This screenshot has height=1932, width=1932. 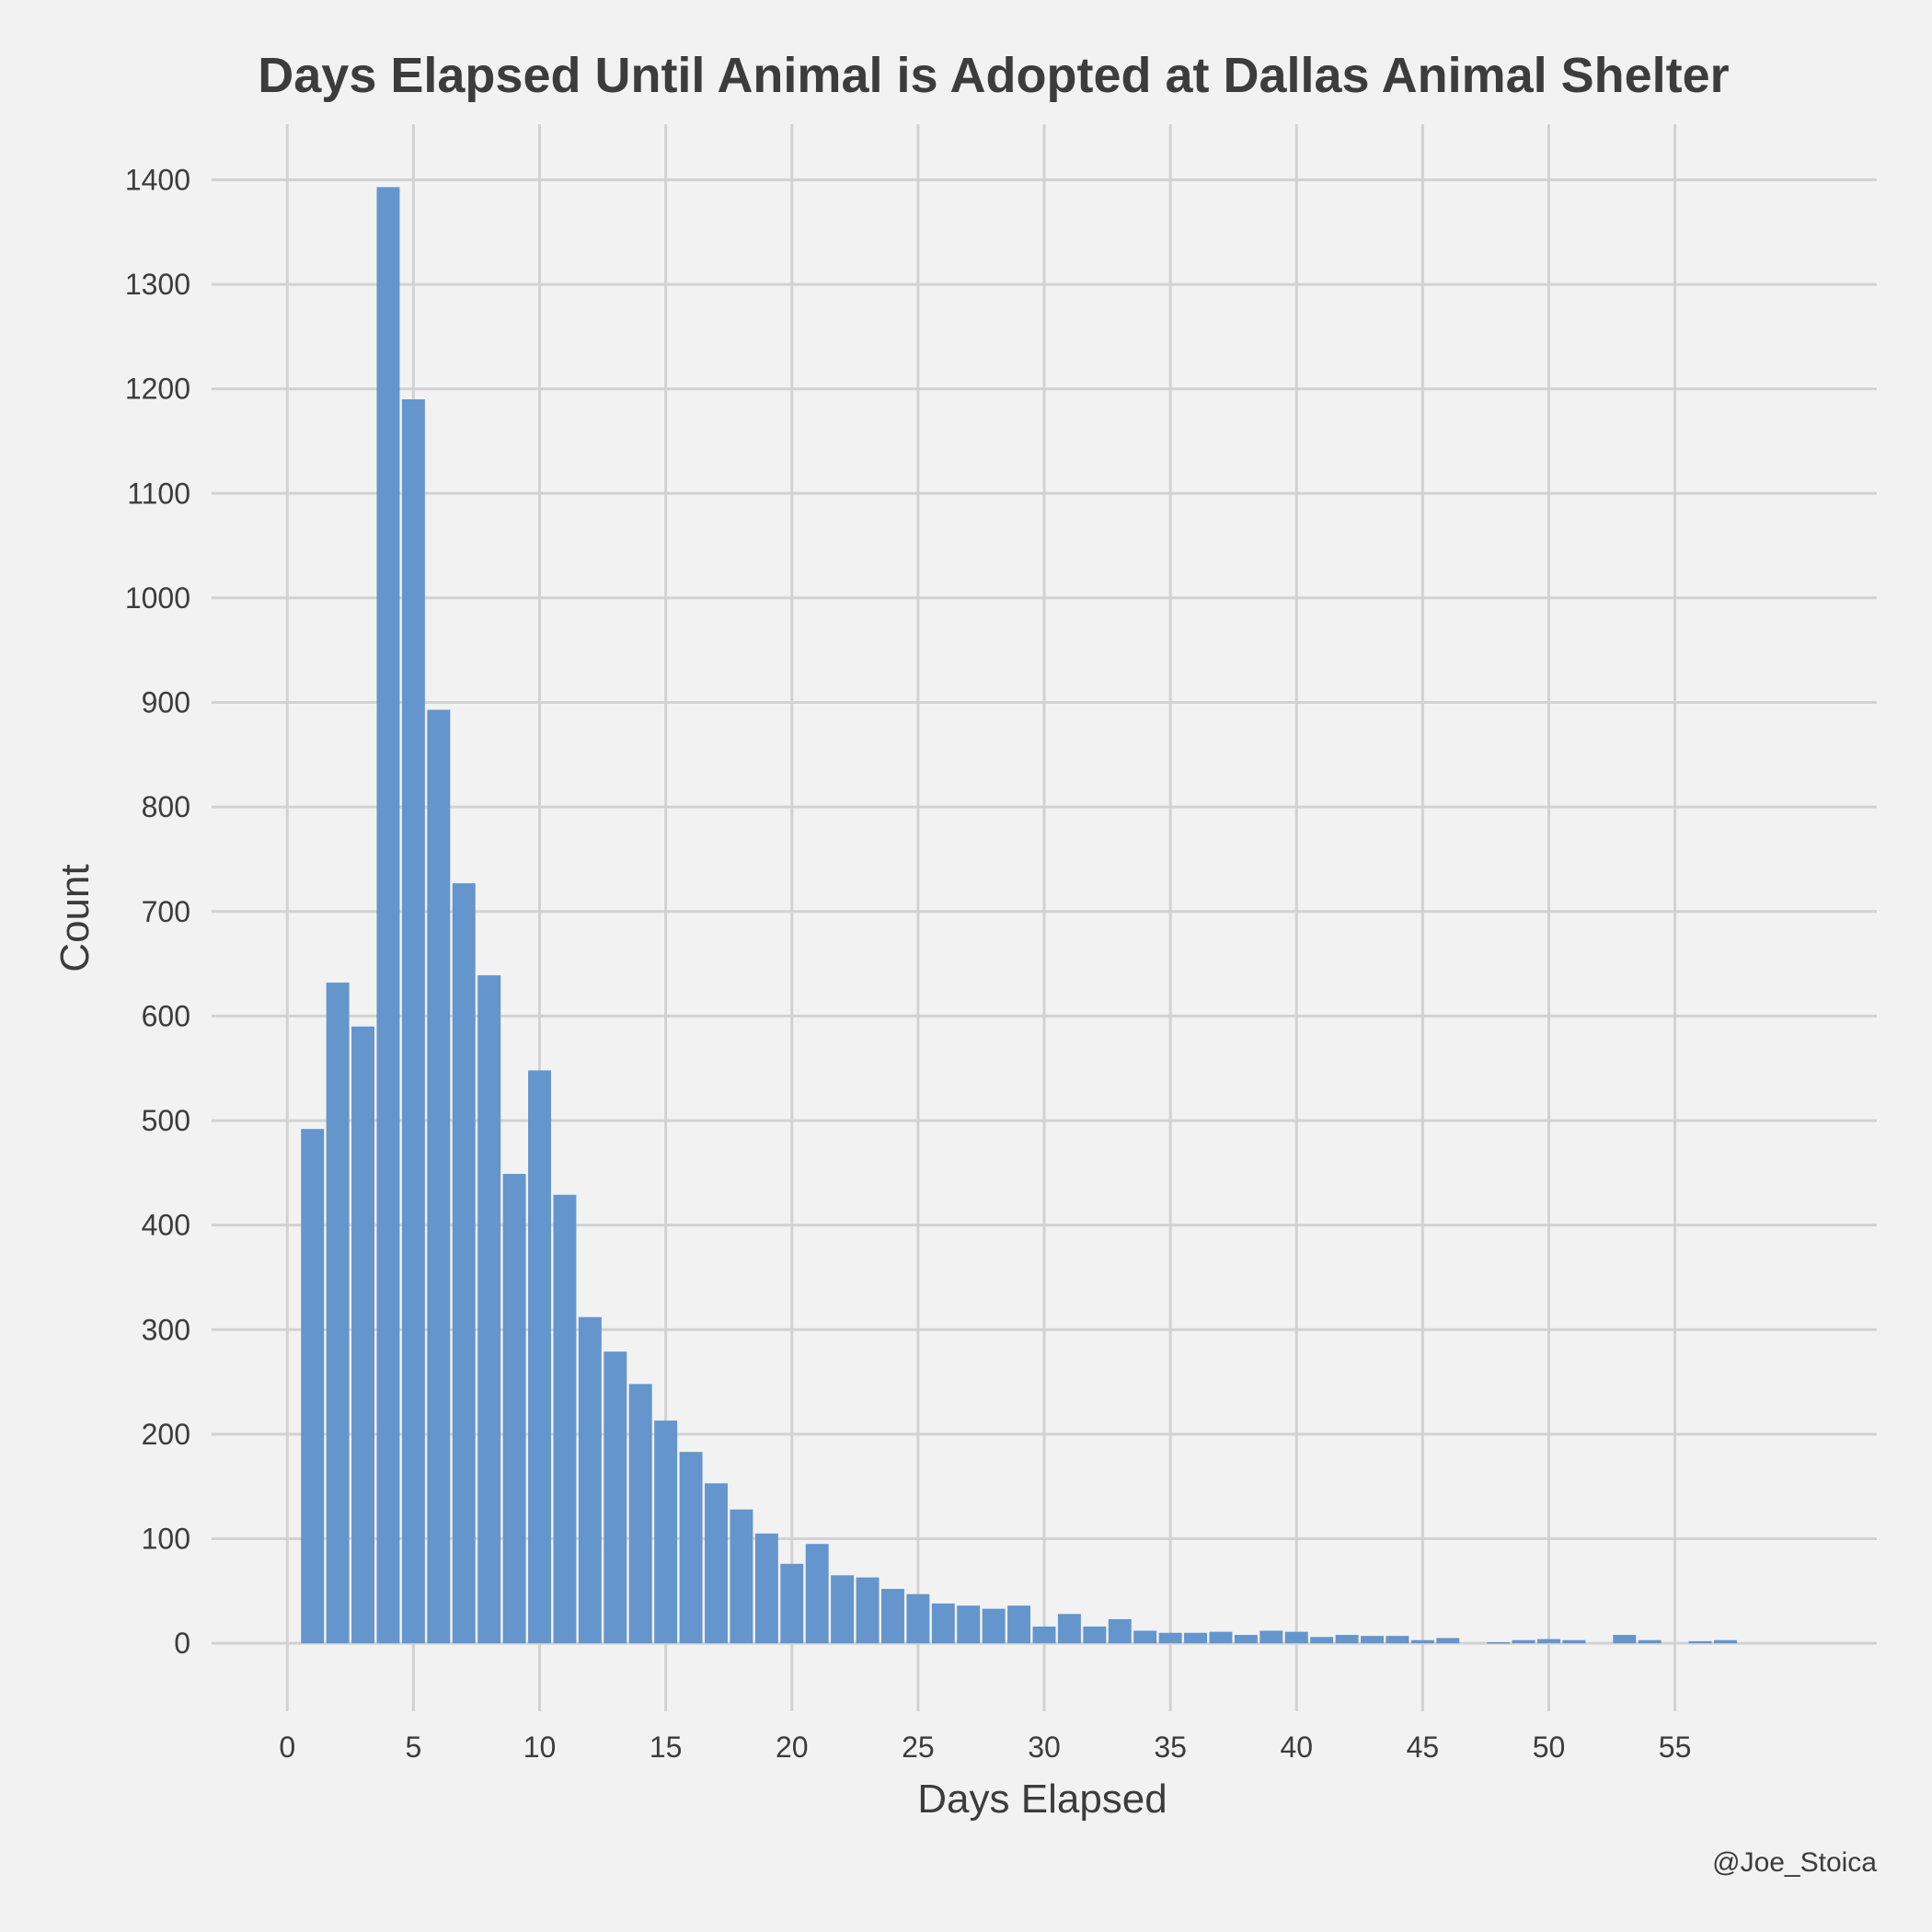 What do you see at coordinates (1794, 1862) in the screenshot?
I see `chart-caption: @Joe_Stoica` at bounding box center [1794, 1862].